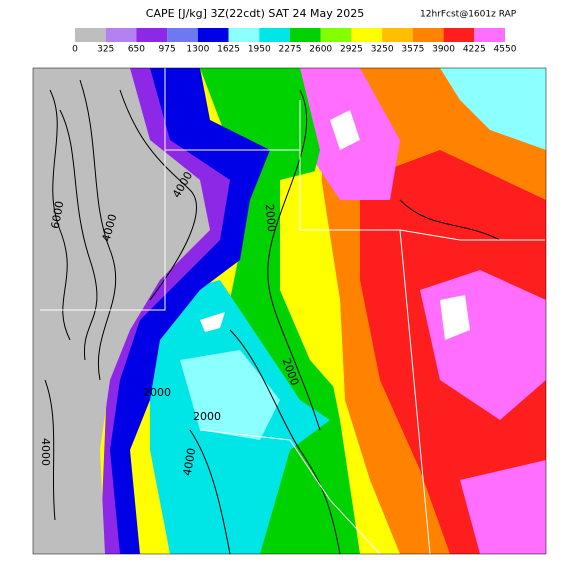  What do you see at coordinates (259, 50) in the screenshot?
I see `colorbar-label: 1950` at bounding box center [259, 50].